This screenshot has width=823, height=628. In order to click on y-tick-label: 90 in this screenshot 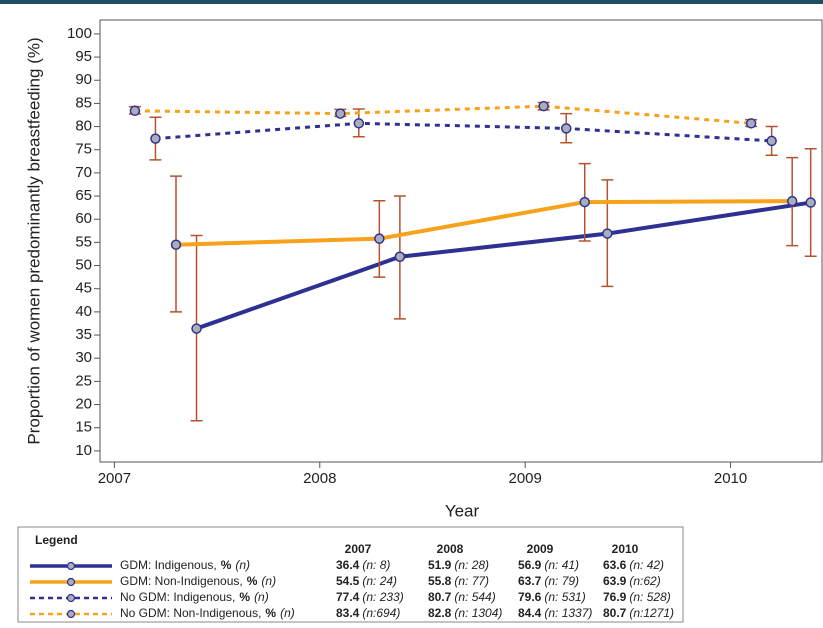, I will do `click(83, 79)`.